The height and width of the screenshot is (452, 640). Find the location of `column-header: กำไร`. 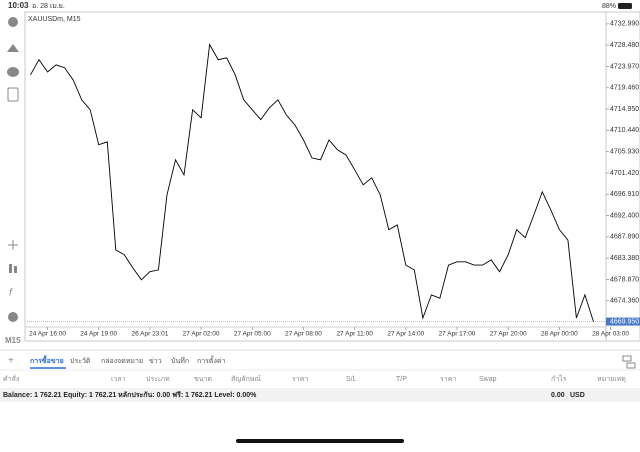

column-header: กำไร is located at coordinates (559, 378).